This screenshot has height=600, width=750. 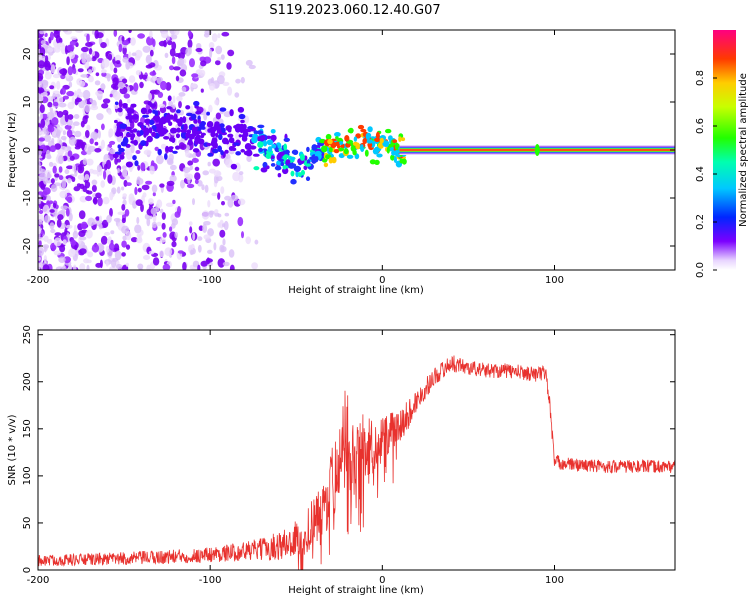 I want to click on x-tick-label: 0, so click(x=382, y=280).